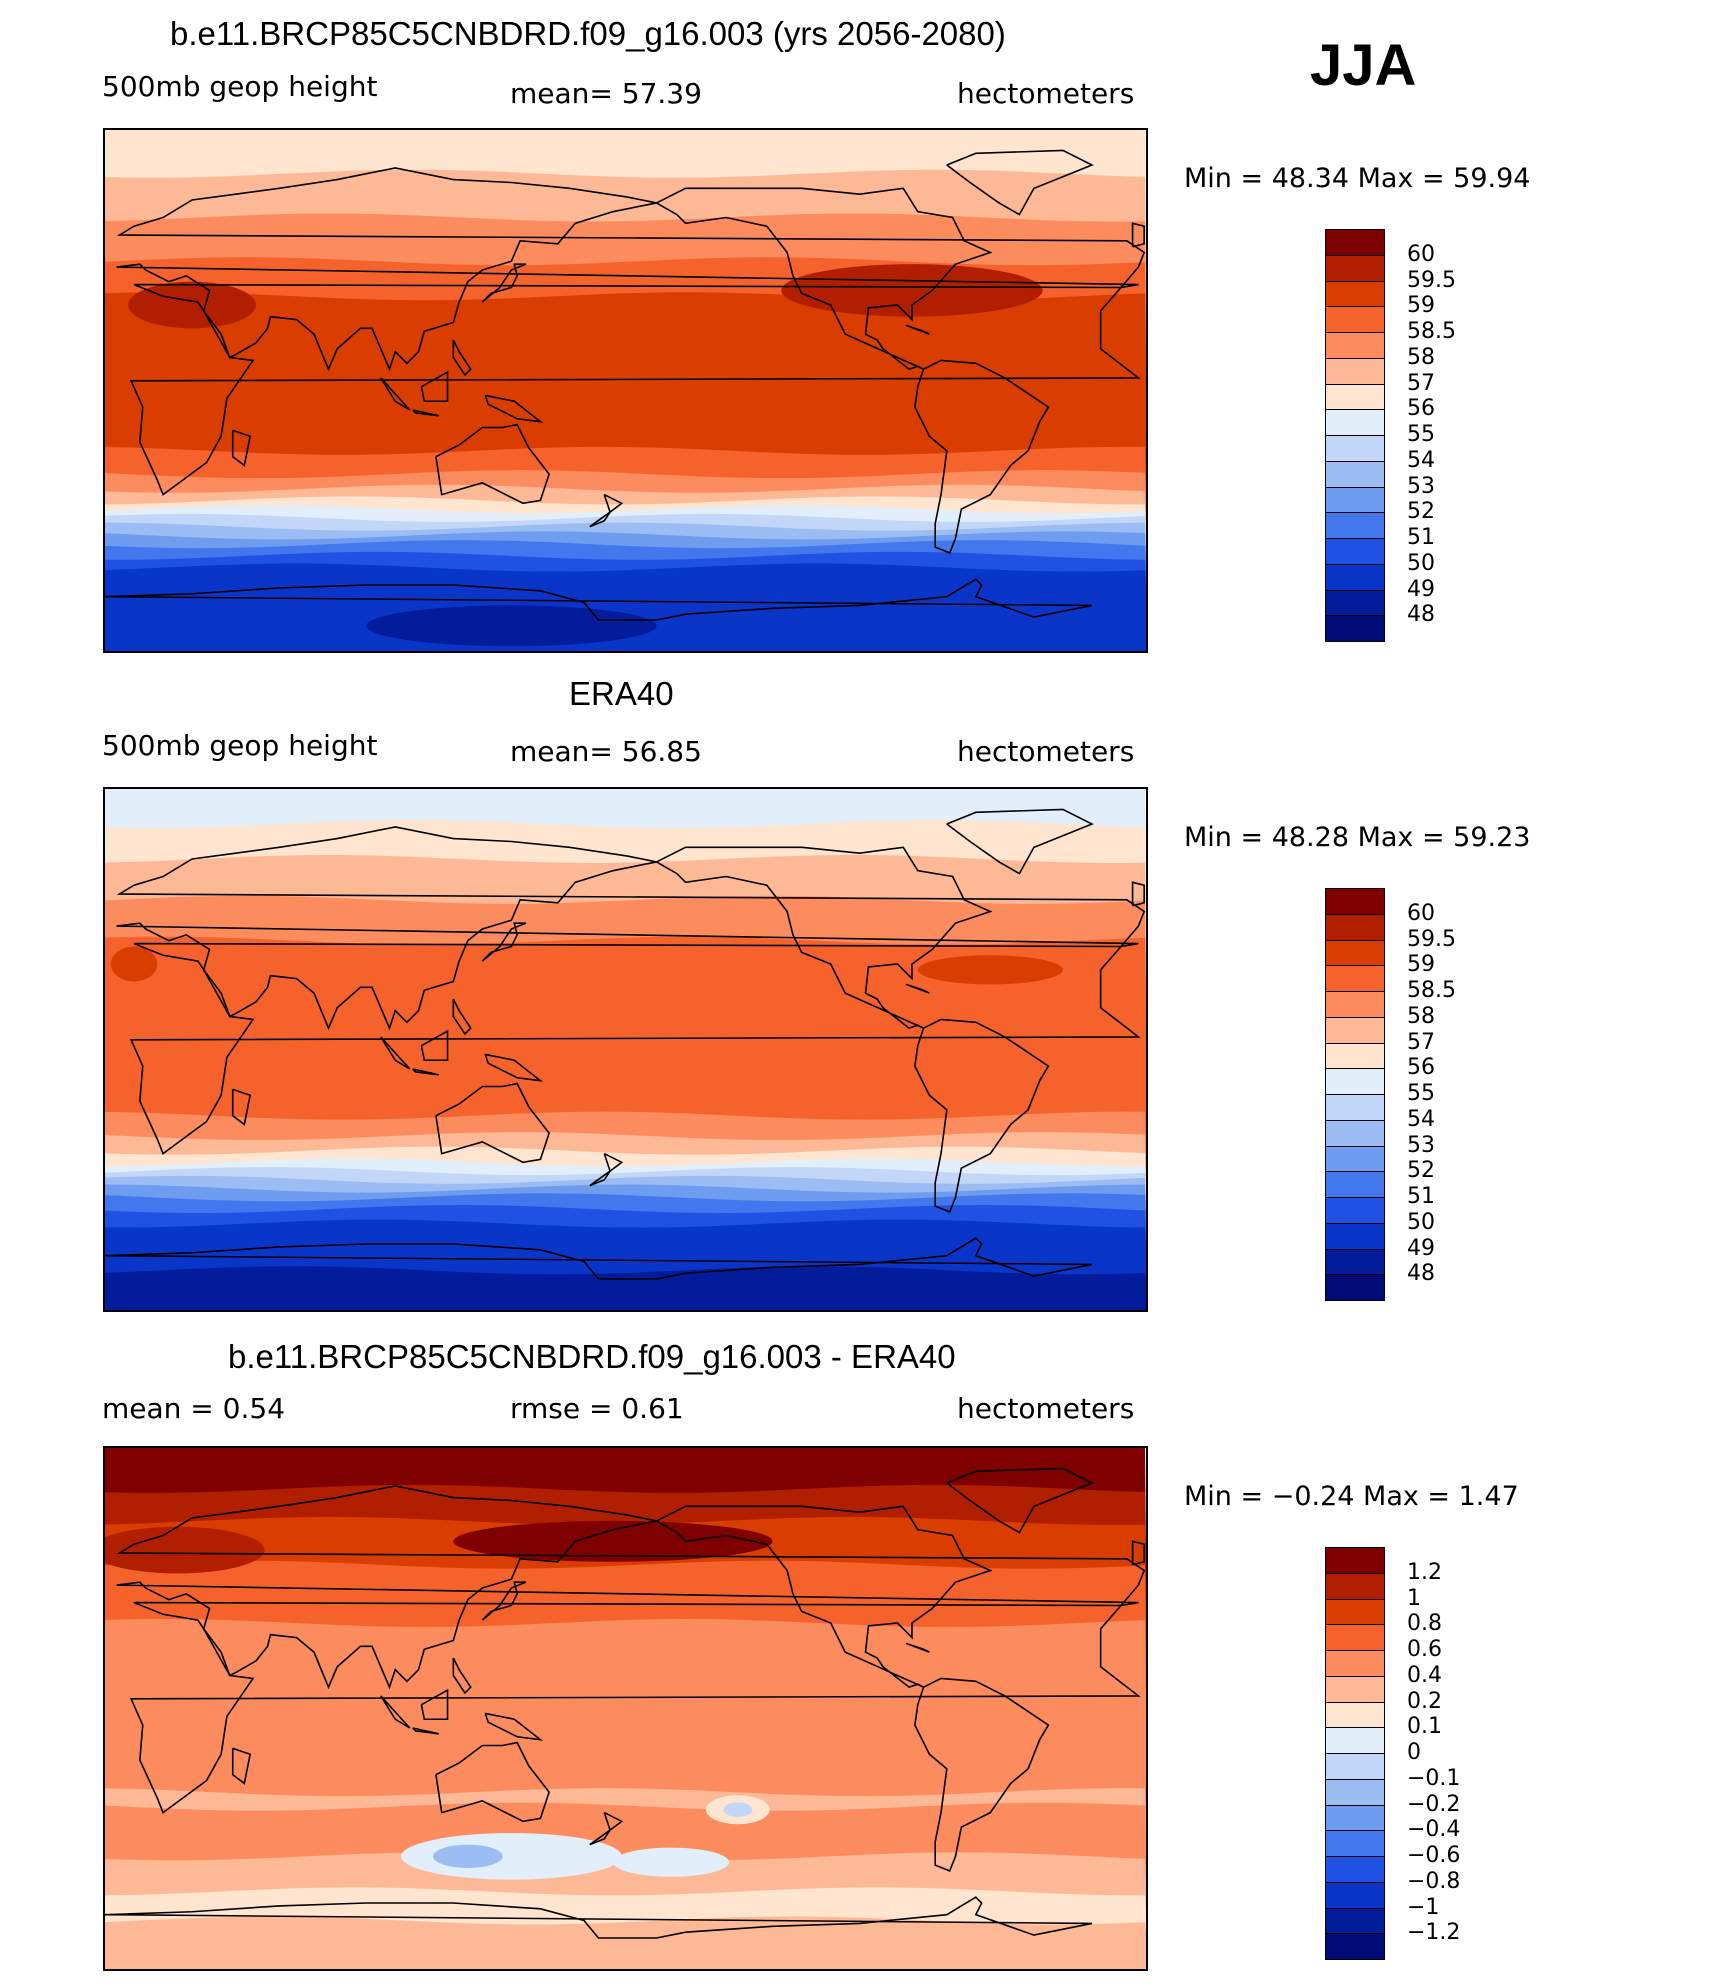  I want to click on panel-3-rmse-label: rmse = 0.61, so click(597, 1408).